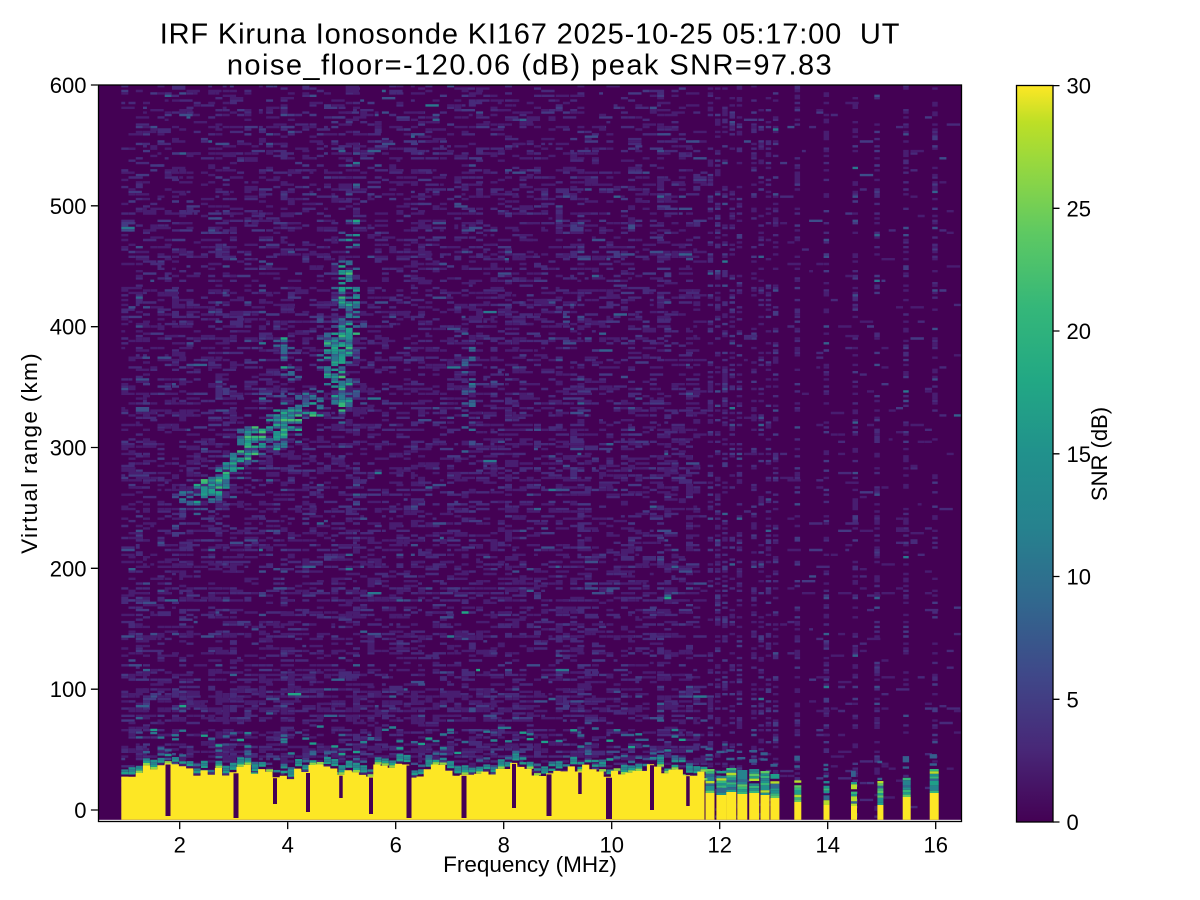 This screenshot has width=1200, height=900. Describe the element at coordinates (180, 845) in the screenshot. I see `svg-text: 2` at that location.